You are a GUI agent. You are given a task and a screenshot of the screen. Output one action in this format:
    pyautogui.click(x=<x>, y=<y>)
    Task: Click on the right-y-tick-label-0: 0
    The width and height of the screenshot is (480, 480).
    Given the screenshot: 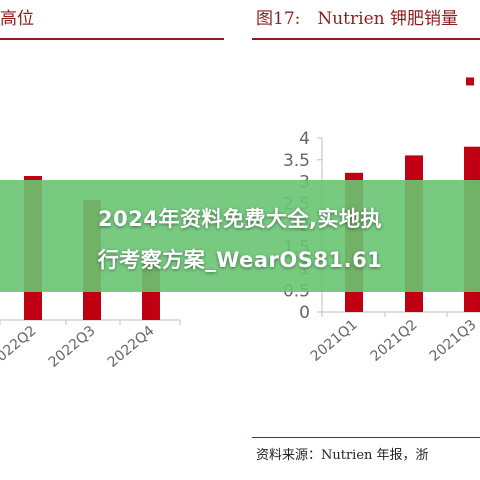 What is the action you would take?
    pyautogui.click(x=304, y=313)
    